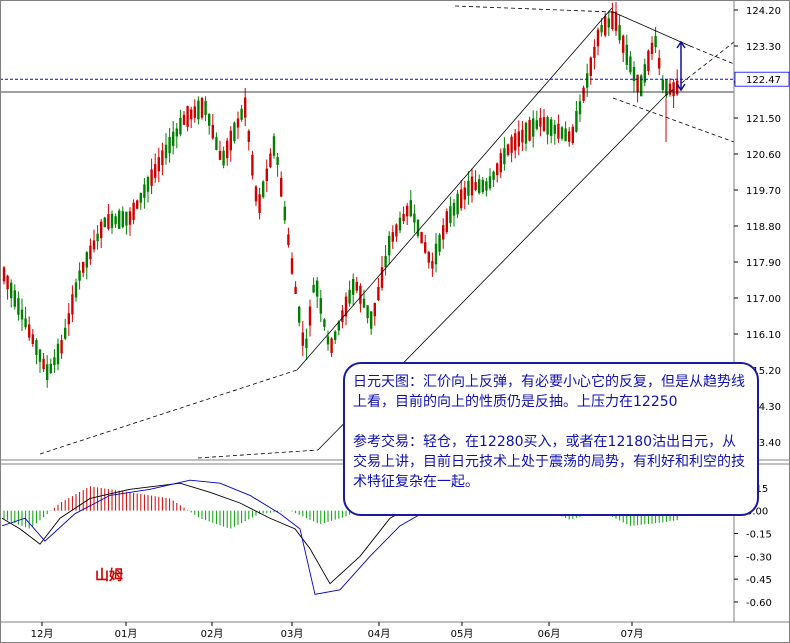 This screenshot has height=643, width=790. I want to click on x-tick-label: 12月, so click(42, 634).